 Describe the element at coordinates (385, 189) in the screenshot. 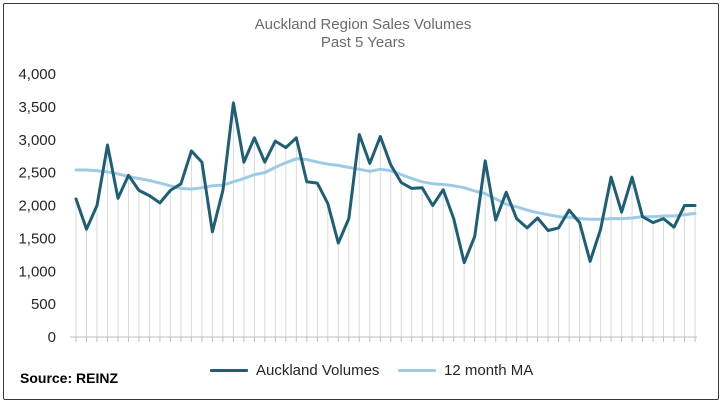

I see `series-line-12-month-ma` at that location.